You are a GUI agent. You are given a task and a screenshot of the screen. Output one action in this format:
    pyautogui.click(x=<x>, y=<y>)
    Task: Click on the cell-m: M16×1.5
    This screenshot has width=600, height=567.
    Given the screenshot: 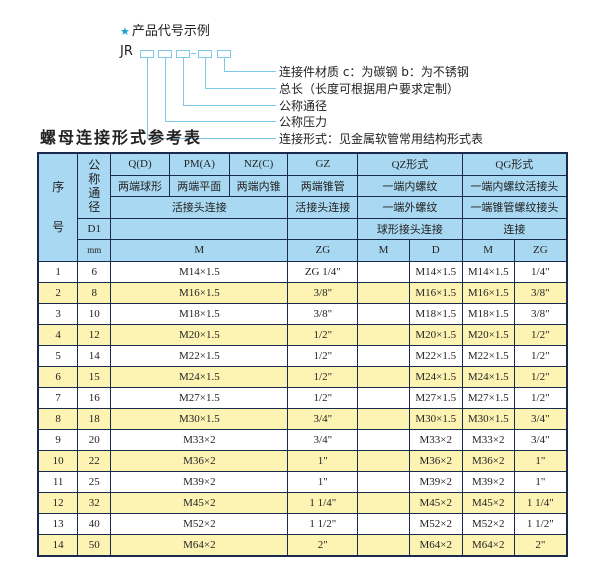 What is the action you would take?
    pyautogui.click(x=199, y=292)
    